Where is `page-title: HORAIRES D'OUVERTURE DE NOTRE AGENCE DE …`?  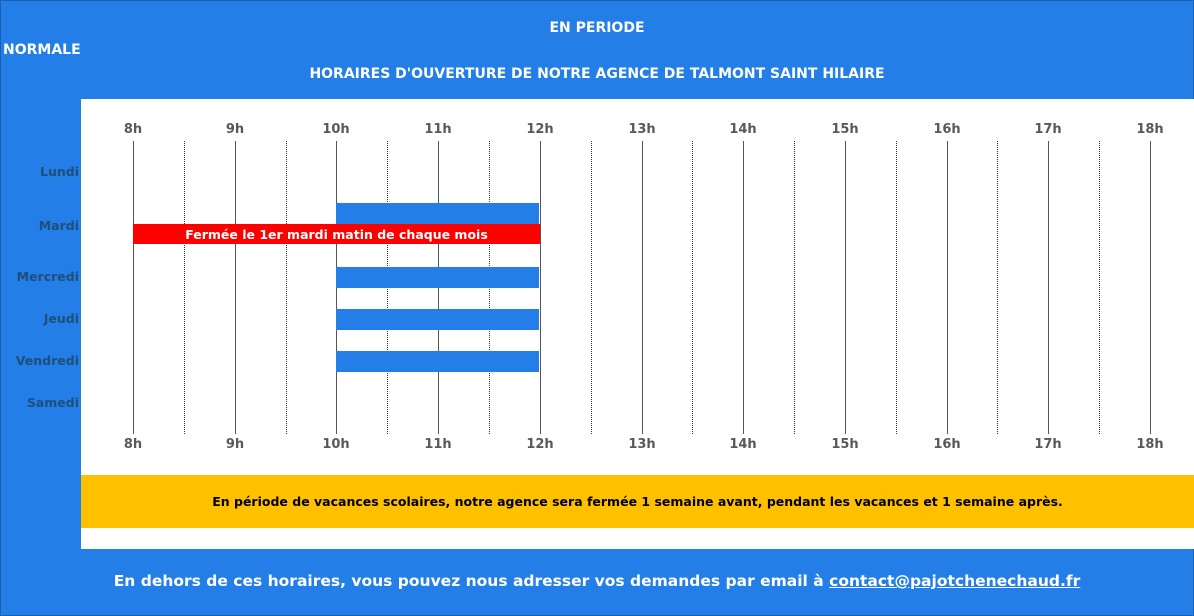 page-title: HORAIRES D'OUVERTURE DE NOTRE AGENCE DE … is located at coordinates (597, 74).